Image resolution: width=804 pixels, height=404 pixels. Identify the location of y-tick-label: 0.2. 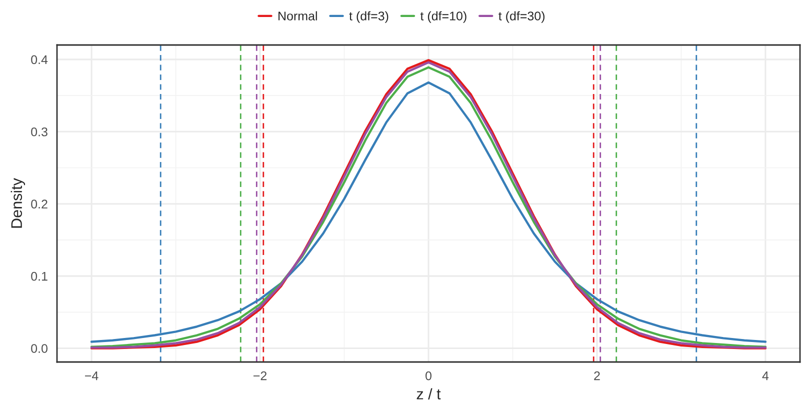
(39, 204).